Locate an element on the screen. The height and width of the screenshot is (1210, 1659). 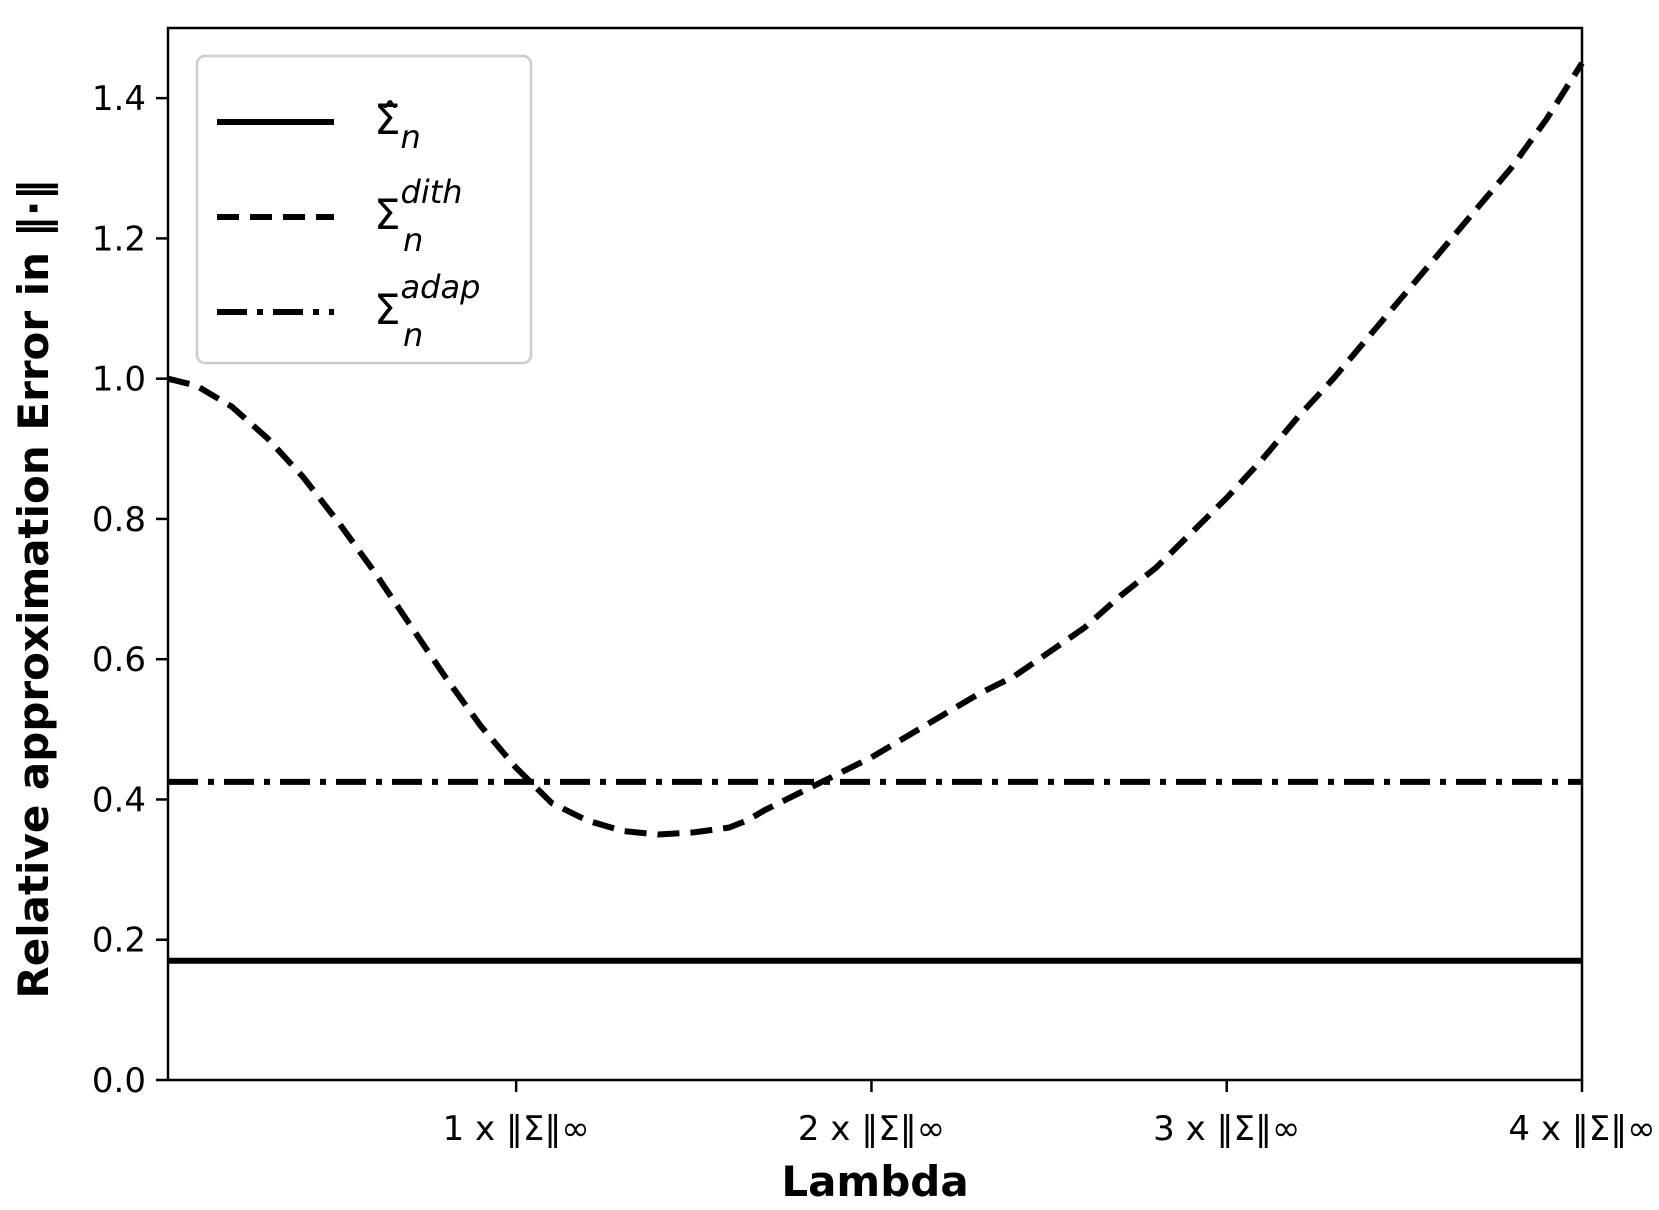
y-tick-label: 1.2 is located at coordinates (119, 239).